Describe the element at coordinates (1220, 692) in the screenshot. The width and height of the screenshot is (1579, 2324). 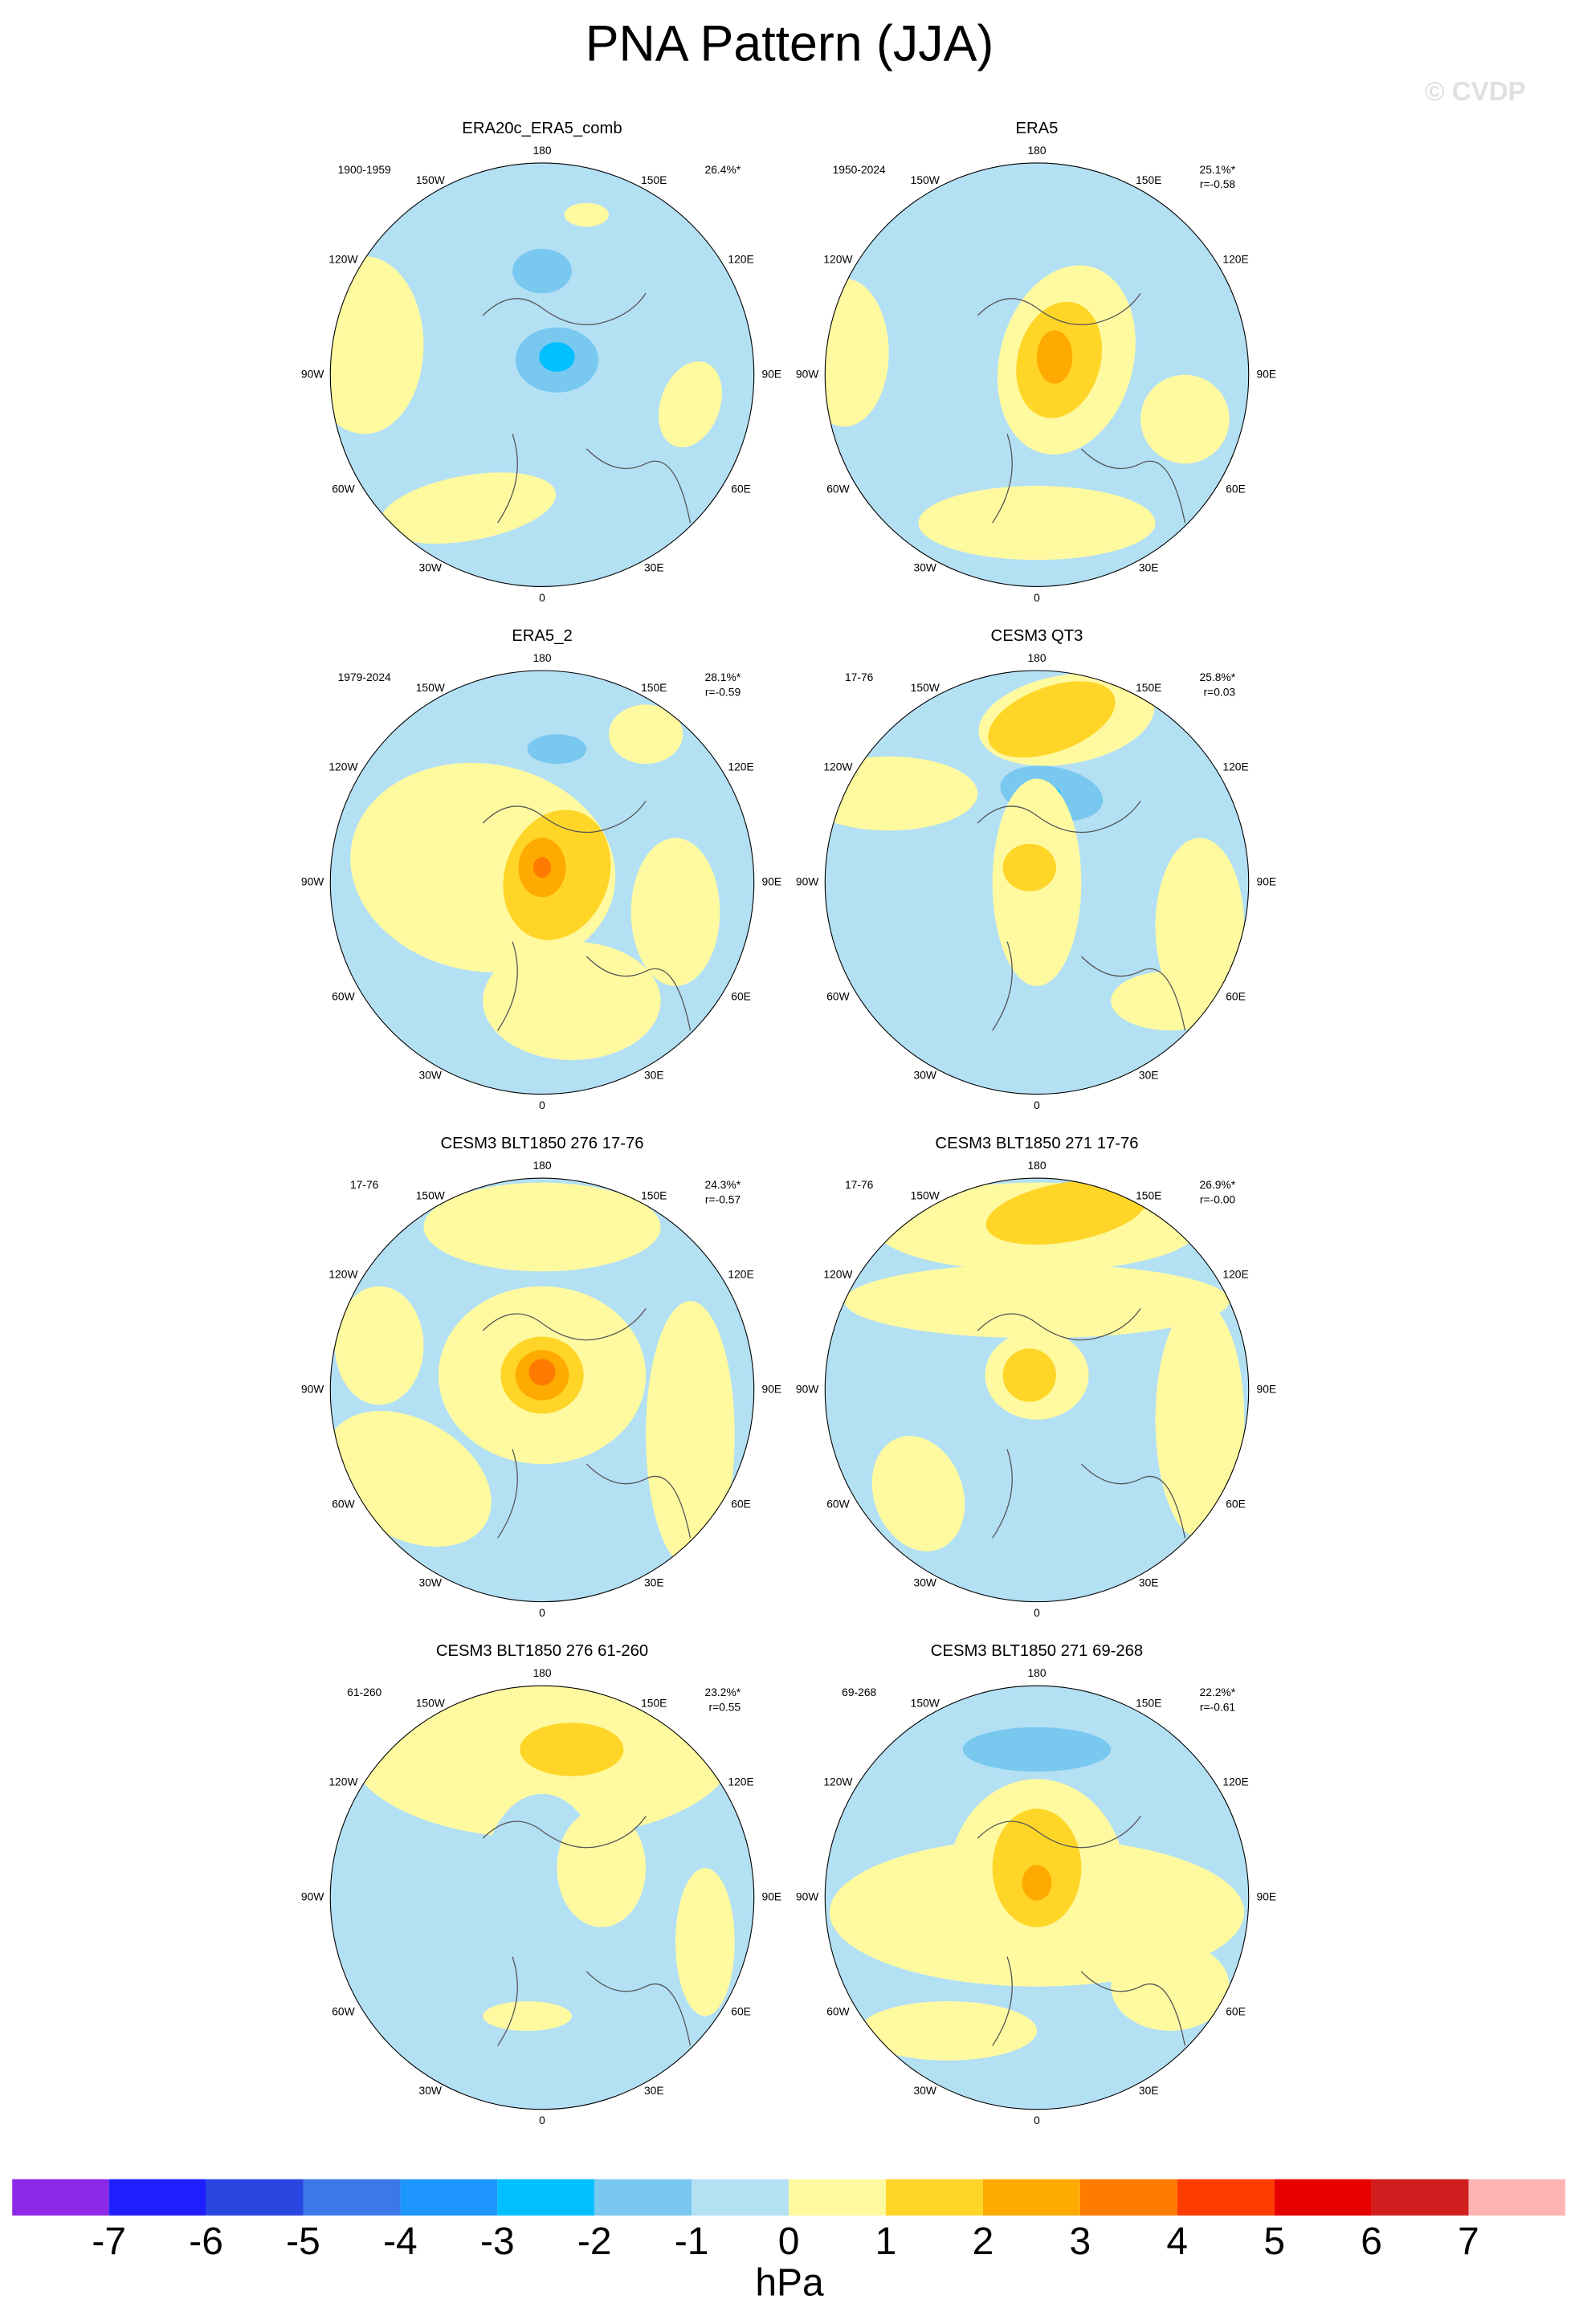
I see `correlation-label: r=0.03` at that location.